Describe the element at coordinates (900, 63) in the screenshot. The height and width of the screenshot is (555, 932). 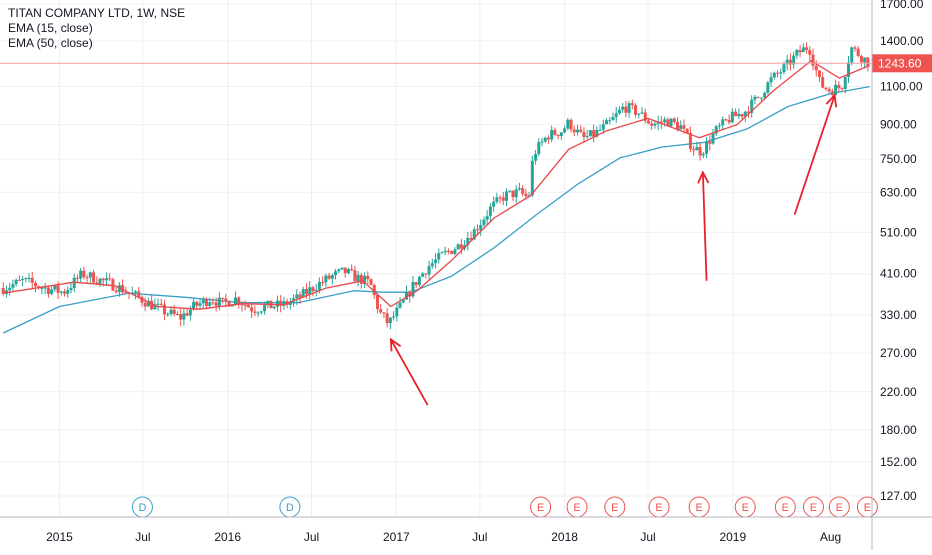
I see `last-price-label: 1243.60` at that location.